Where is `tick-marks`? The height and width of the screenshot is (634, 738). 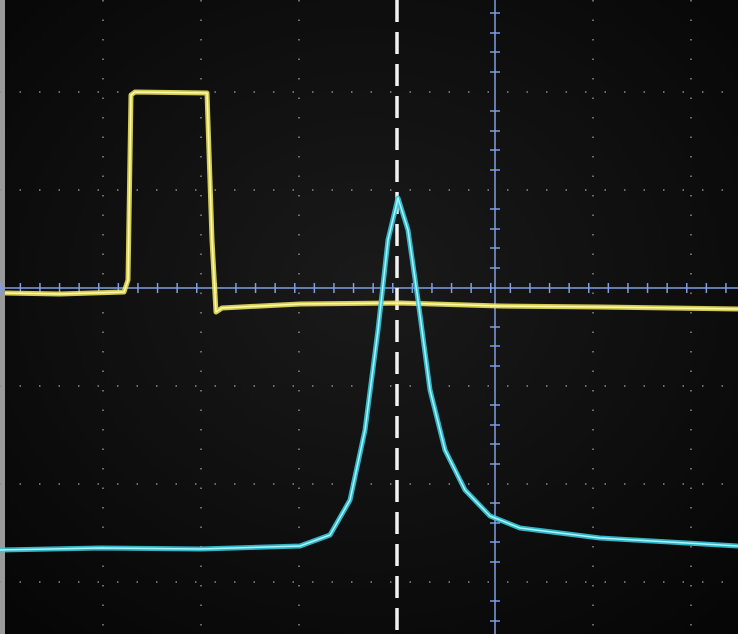 tick-marks is located at coordinates (495, 317).